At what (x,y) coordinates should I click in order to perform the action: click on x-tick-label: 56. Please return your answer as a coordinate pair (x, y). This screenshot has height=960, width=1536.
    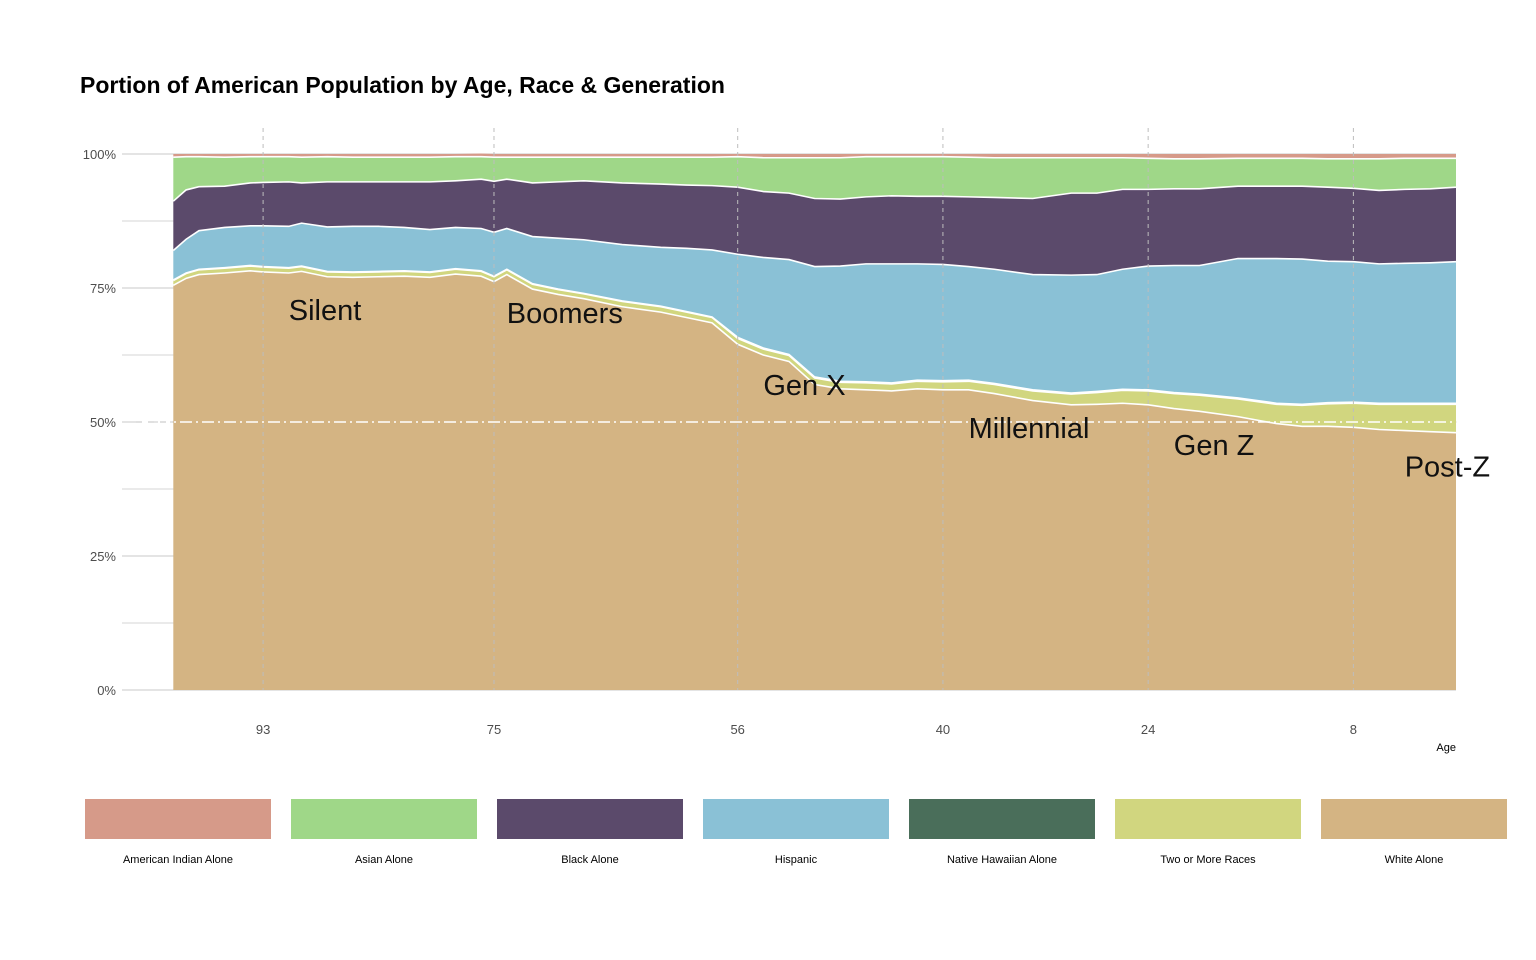
    Looking at the image, I should click on (737, 729).